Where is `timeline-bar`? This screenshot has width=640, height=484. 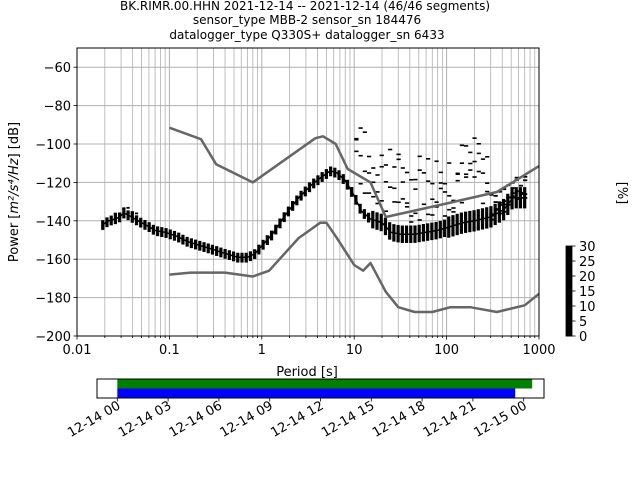 timeline-bar is located at coordinates (316, 393).